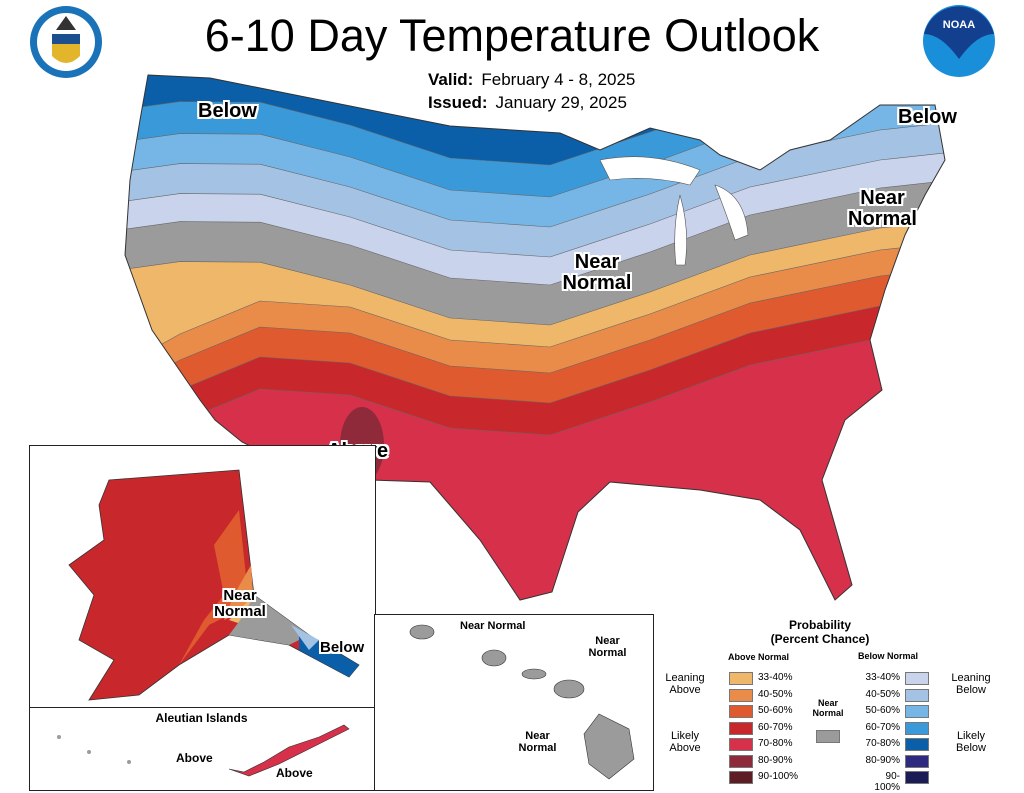  Describe the element at coordinates (522, 702) in the screenshot. I see `hawaii-map` at that location.